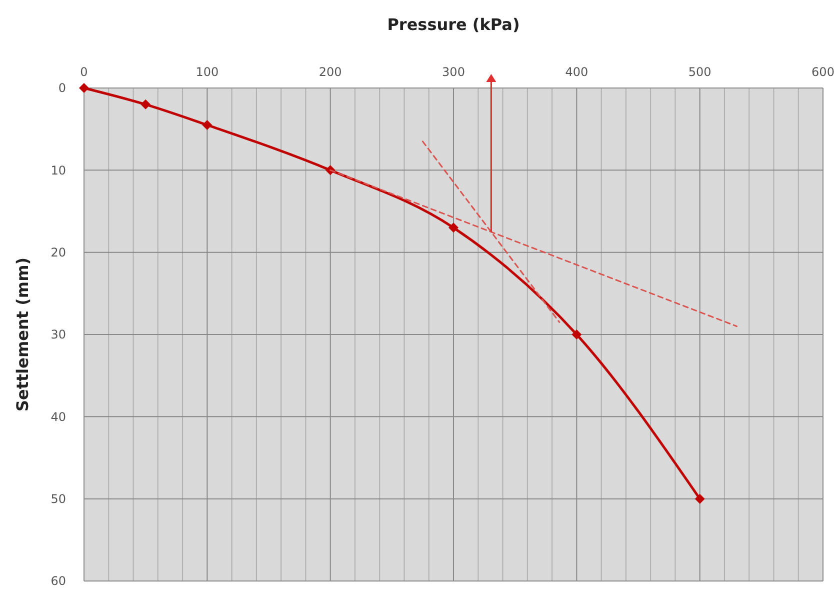 This screenshot has width=834, height=599. What do you see at coordinates (207, 72) in the screenshot?
I see `x-tick-label: 100` at bounding box center [207, 72].